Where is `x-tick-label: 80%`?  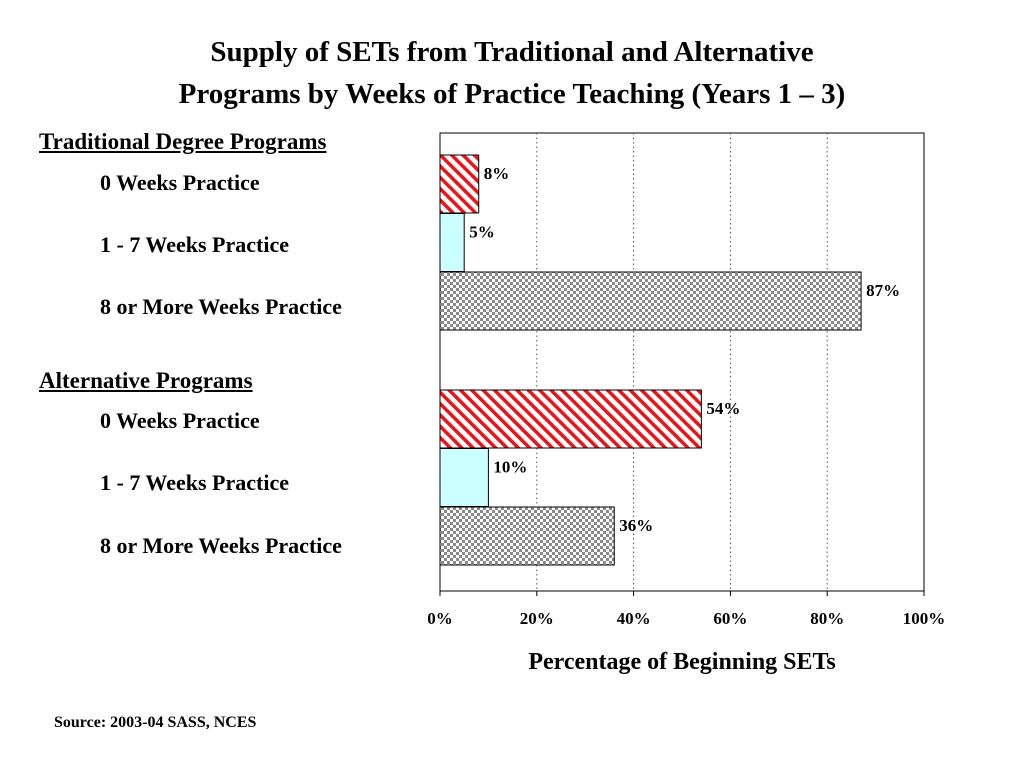 x-tick-label: 80% is located at coordinates (827, 618).